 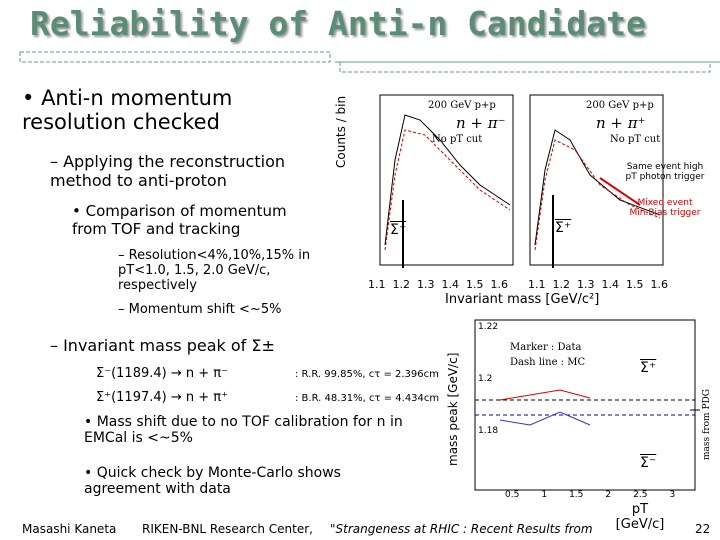 I want to click on label: n + π⁻, so click(x=481, y=123).